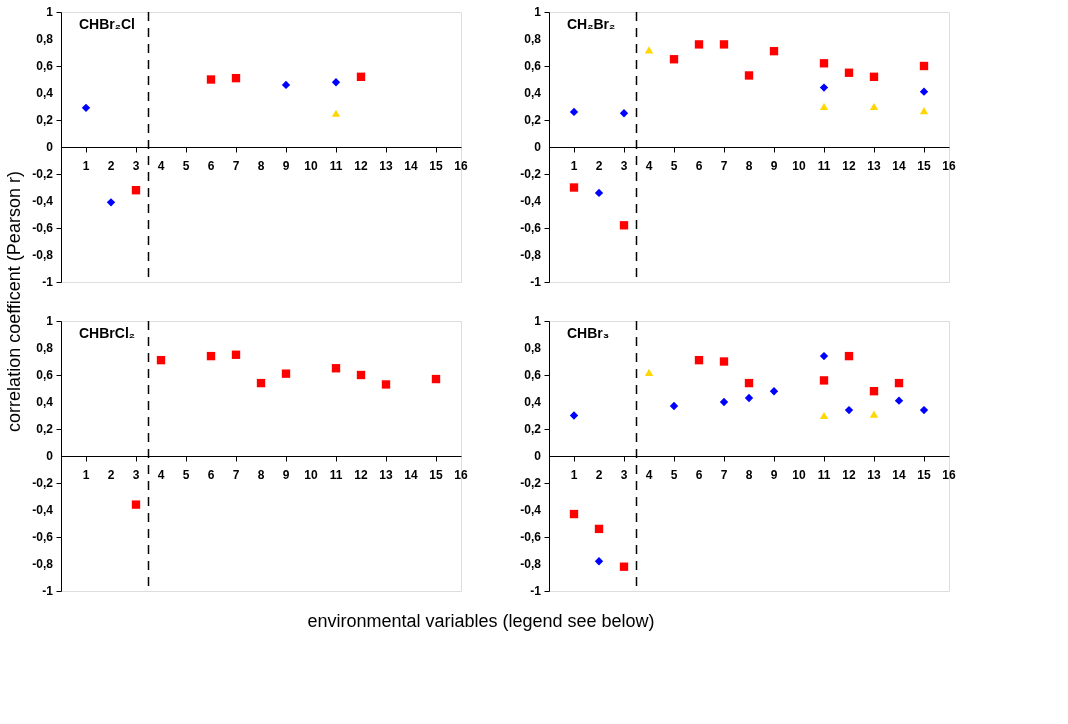 This screenshot has height=724, width=1068. I want to click on chart-title: CH₂Br₂, so click(591, 24).